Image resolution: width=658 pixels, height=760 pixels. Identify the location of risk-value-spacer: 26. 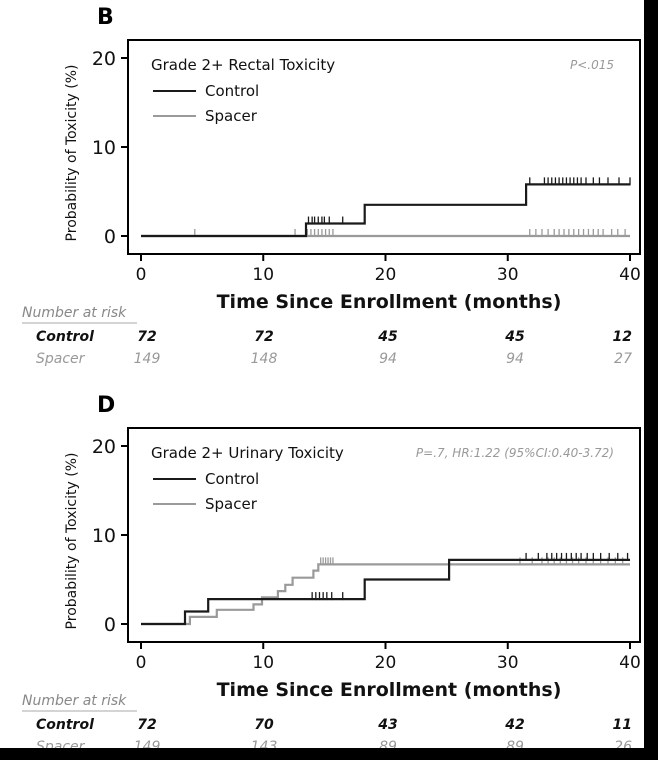
(623, 743).